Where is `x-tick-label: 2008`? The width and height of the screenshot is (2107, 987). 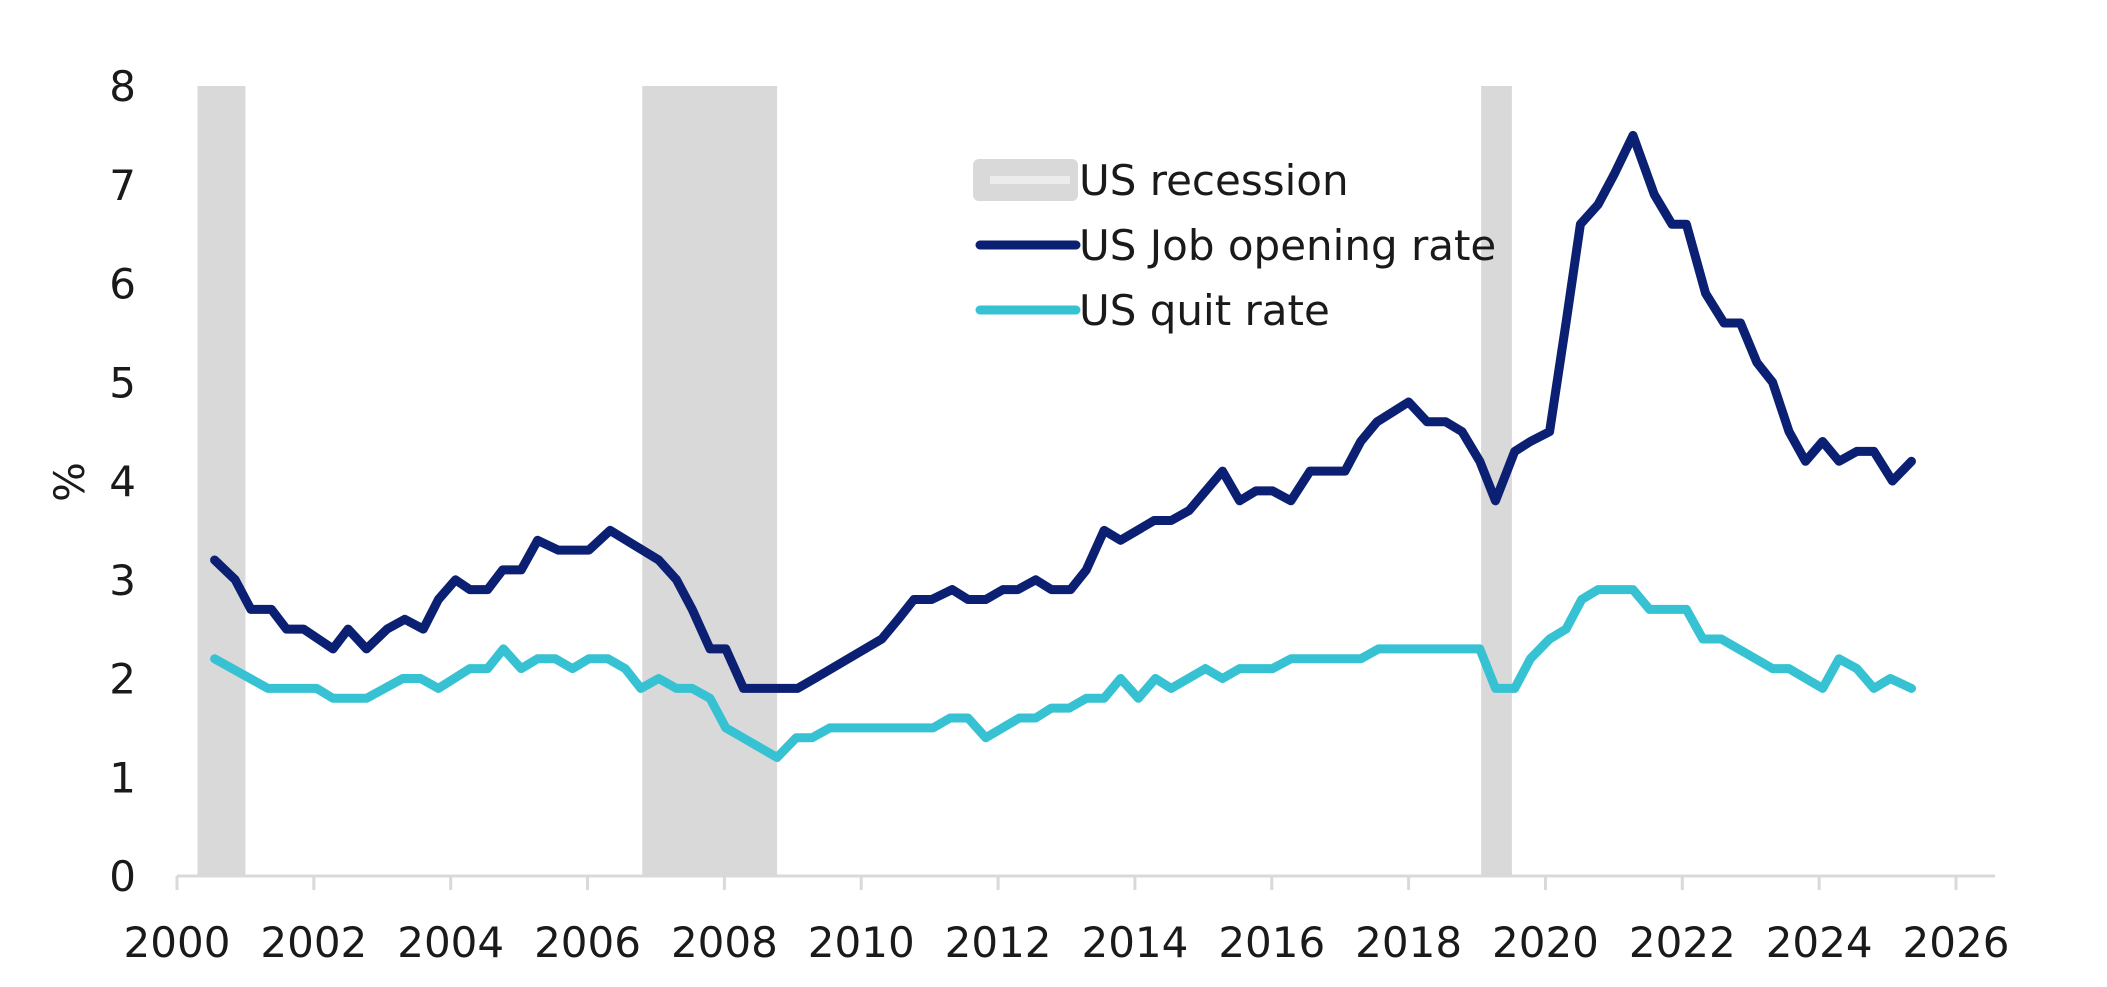 x-tick-label: 2008 is located at coordinates (724, 942).